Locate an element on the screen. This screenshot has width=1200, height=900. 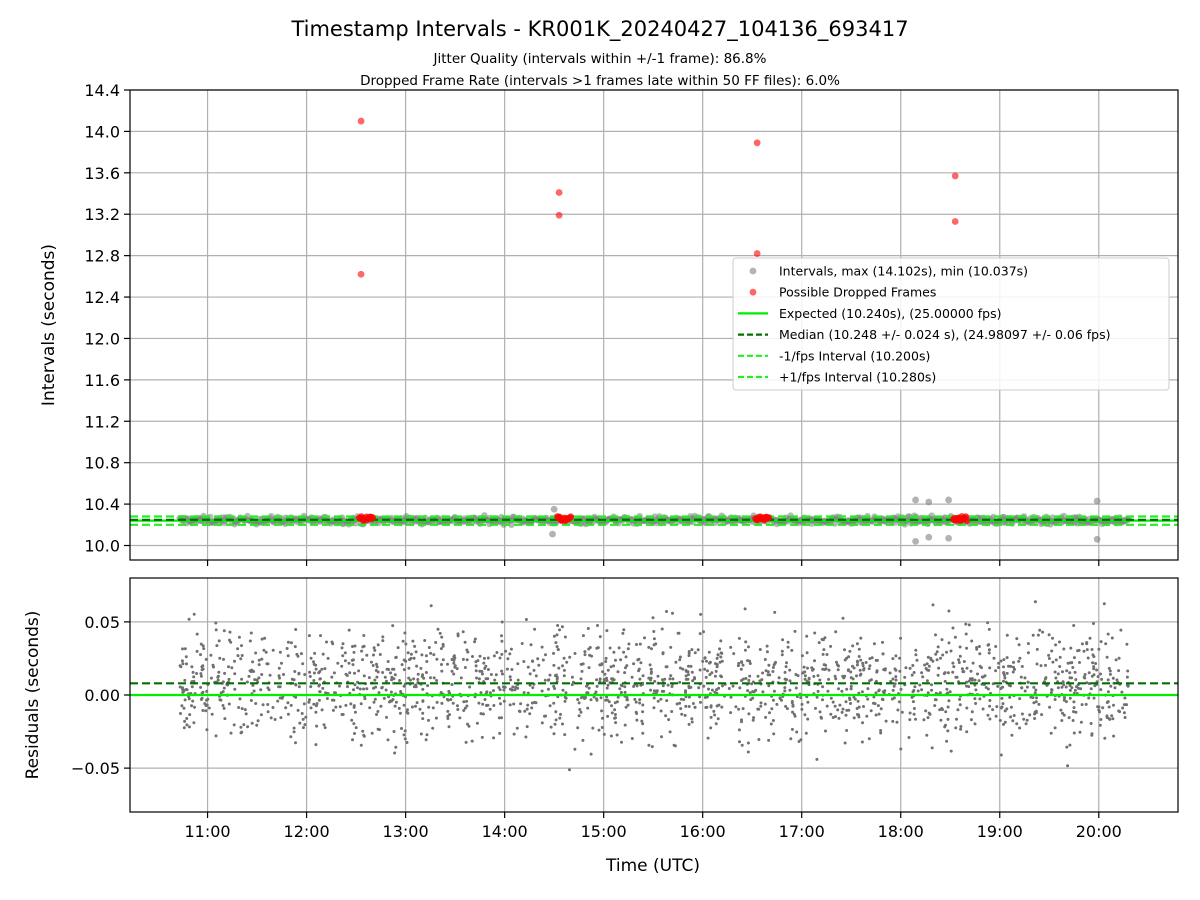
legend-label: -1/fps Interval (10.200s) is located at coordinates (854, 355).